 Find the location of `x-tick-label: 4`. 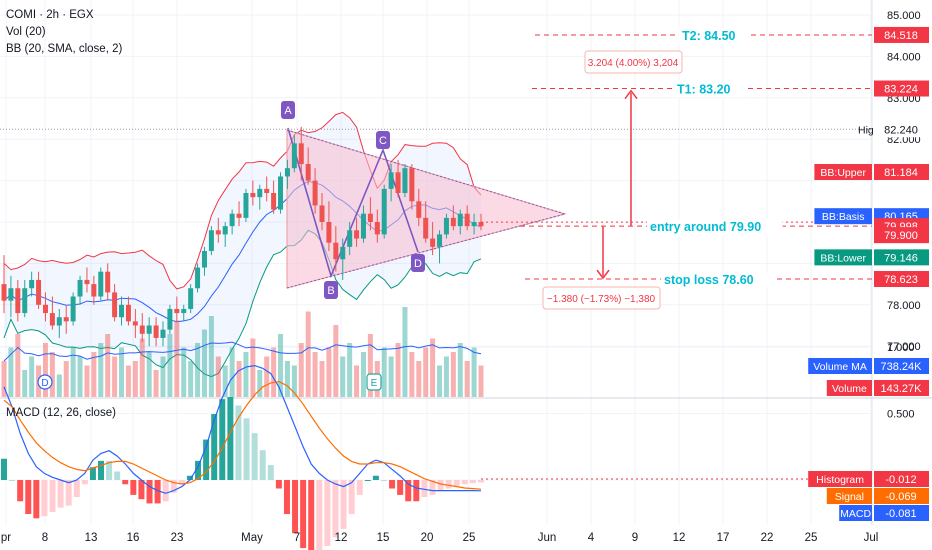

x-tick-label: 4 is located at coordinates (591, 538).